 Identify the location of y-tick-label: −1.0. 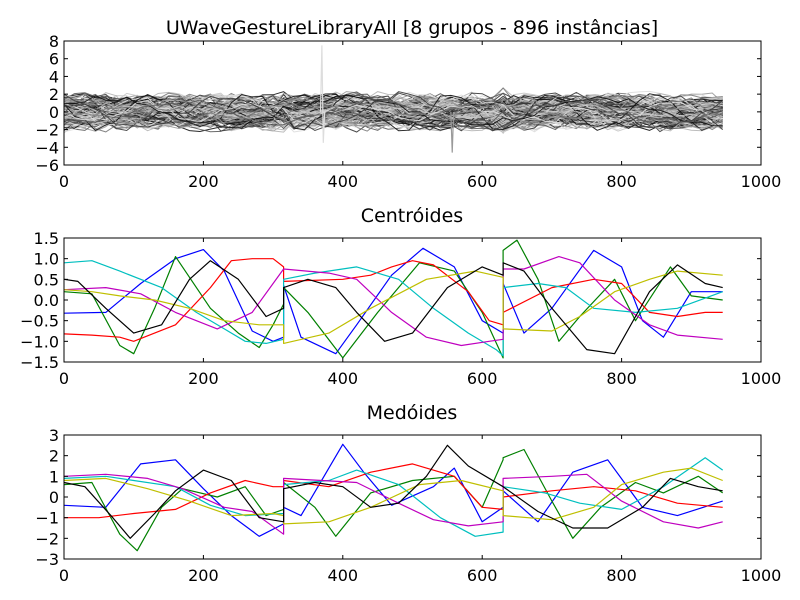
(39, 341).